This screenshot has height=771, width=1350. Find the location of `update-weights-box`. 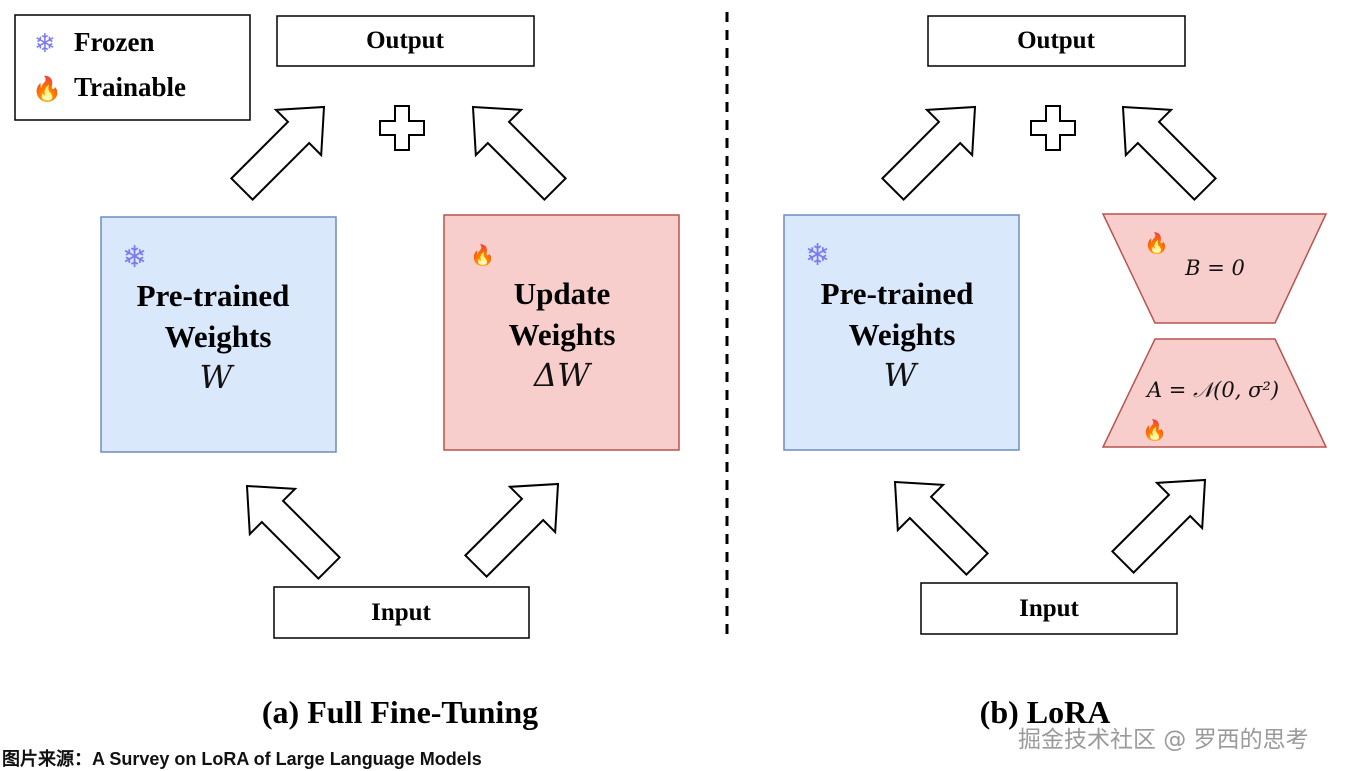

update-weights-box is located at coordinates (561, 332).